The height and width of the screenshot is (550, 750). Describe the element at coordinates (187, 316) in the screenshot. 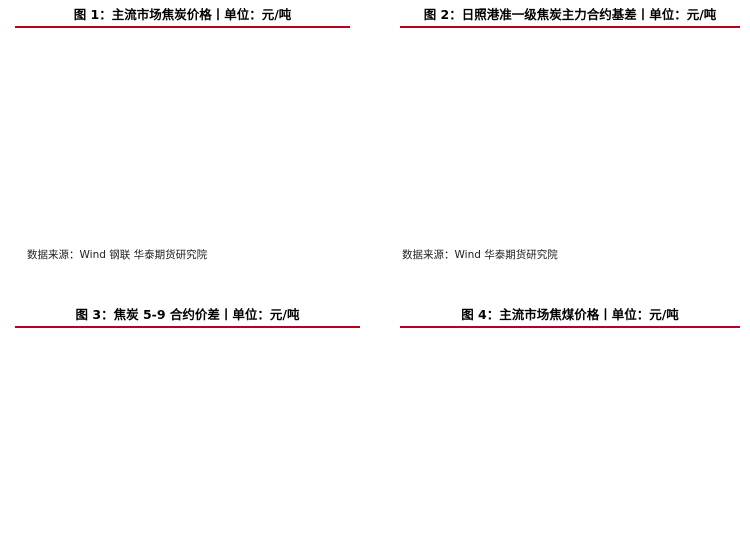

I see `chart-title: 图 3：焦炭 5-9 合约价差丨单位：元/吨` at that location.